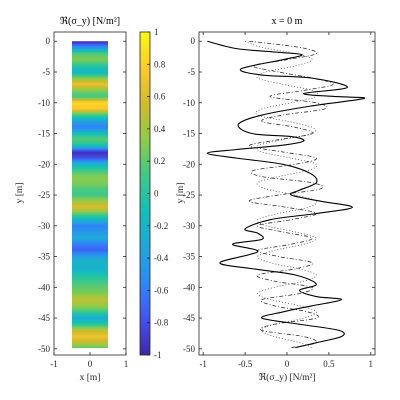 This screenshot has width=400, height=400. I want to click on line-y-tick-label: -25, so click(189, 195).